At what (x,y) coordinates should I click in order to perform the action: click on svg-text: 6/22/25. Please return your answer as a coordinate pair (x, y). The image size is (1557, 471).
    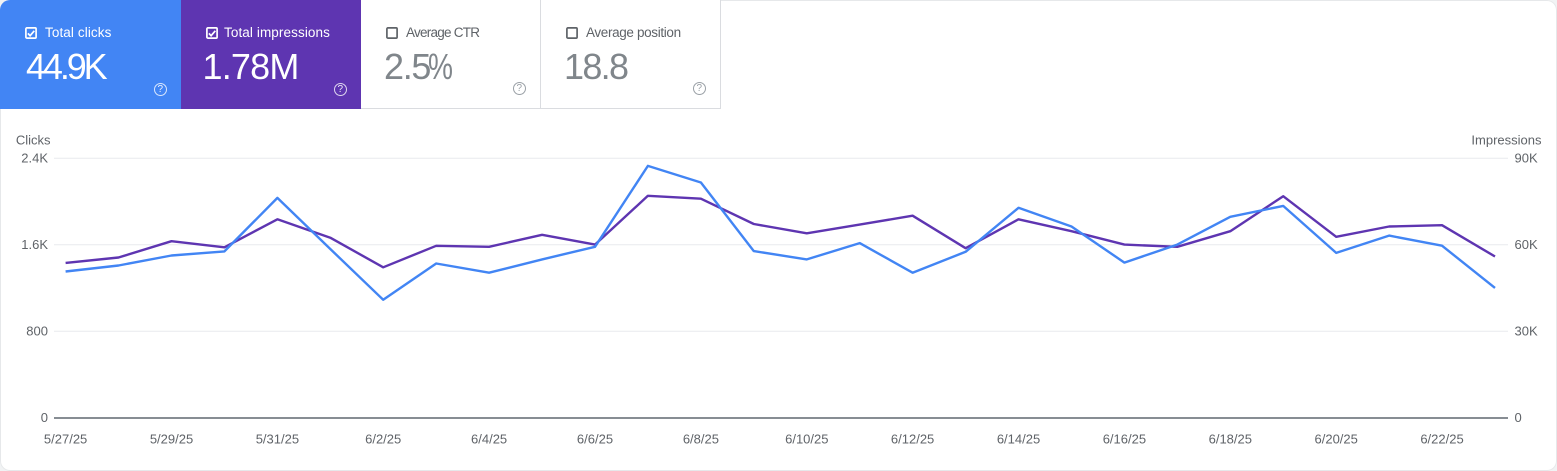
    Looking at the image, I should click on (1441, 439).